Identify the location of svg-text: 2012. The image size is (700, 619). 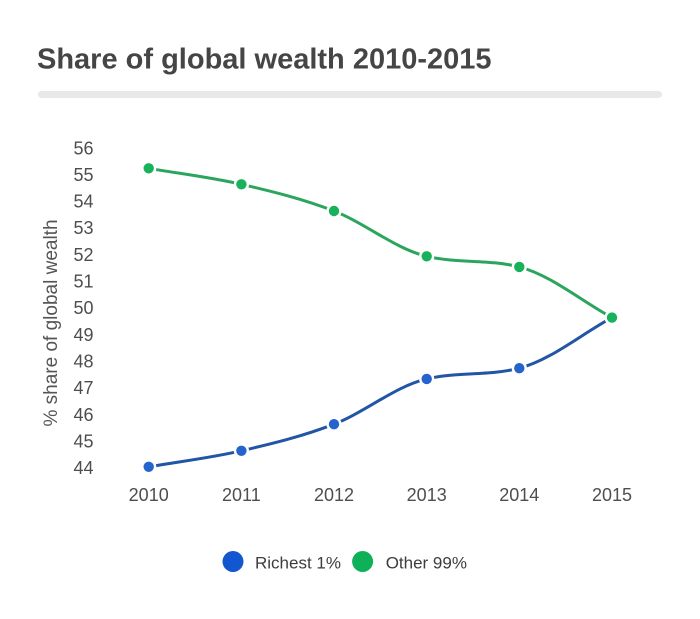
(334, 495).